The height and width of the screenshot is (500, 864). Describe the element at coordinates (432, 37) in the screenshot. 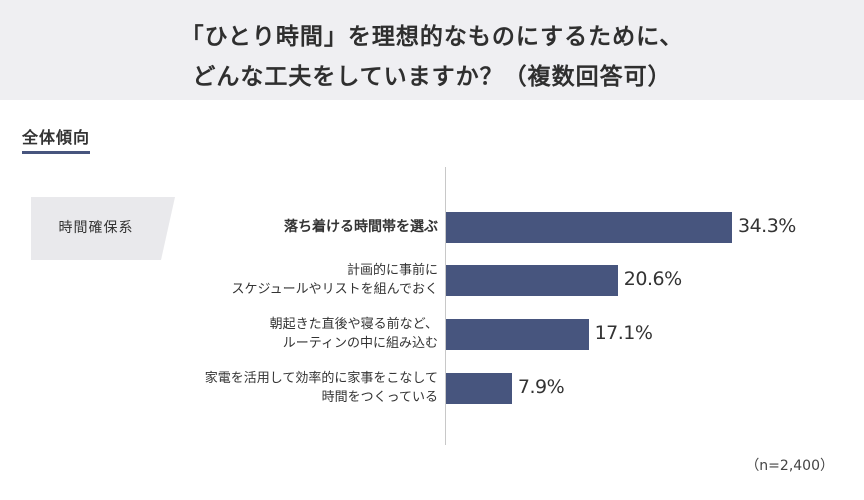

I see `chart-title-line-1: 「ひとり時間」を理想的なものにするために、` at that location.